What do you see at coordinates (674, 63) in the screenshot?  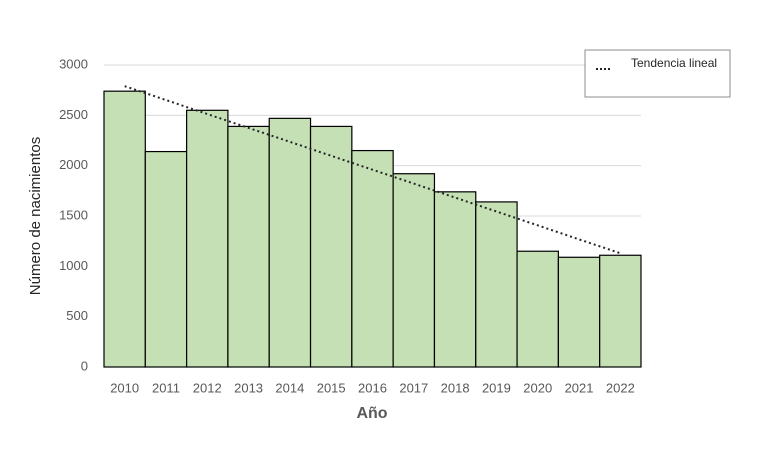 I see `legend-label: Tendencia lineal` at bounding box center [674, 63].